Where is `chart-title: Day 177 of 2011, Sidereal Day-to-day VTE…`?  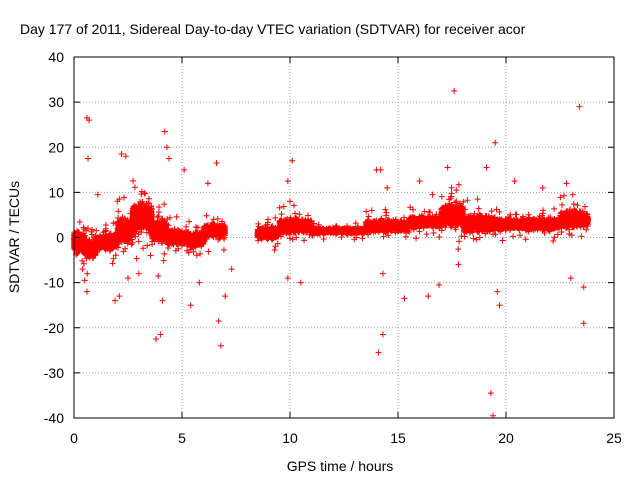 chart-title: Day 177 of 2011, Sidereal Day-to-day VTE… is located at coordinates (273, 29).